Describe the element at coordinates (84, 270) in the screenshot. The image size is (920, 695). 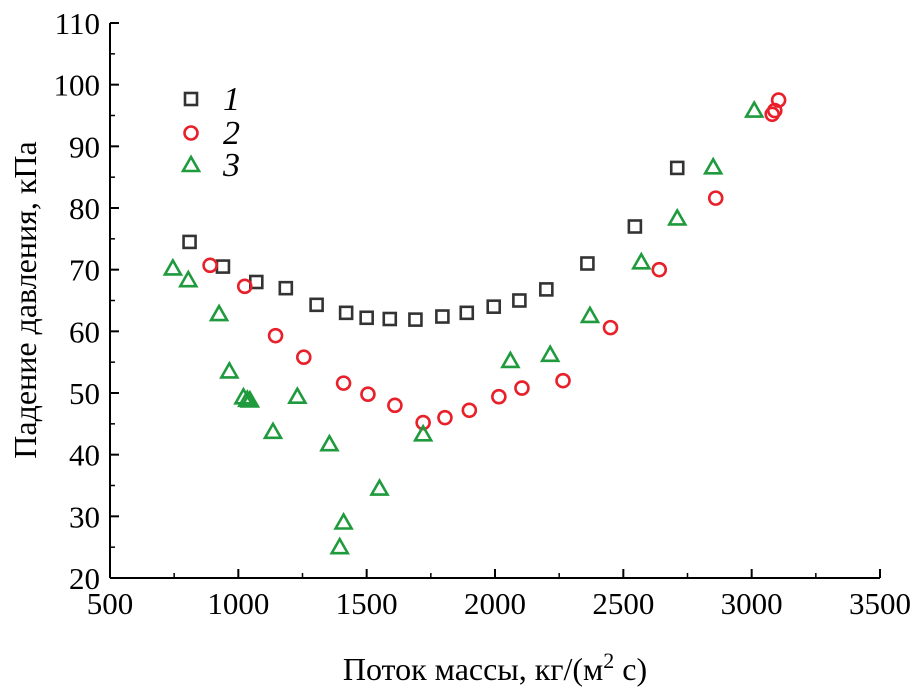
I see `y-tick-label: 70` at that location.